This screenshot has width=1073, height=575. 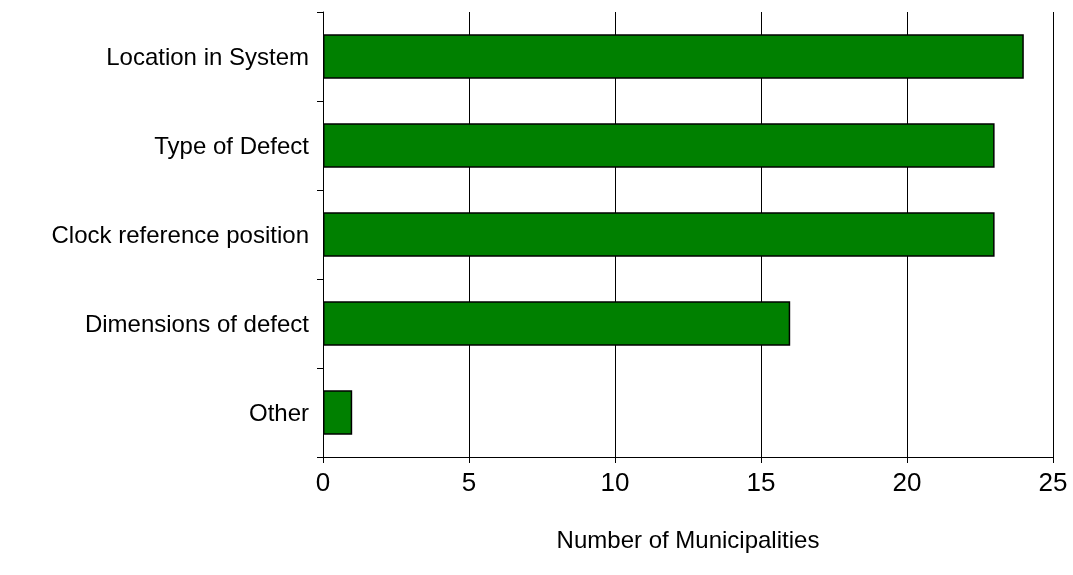 I want to click on x-tick-label: 5, so click(x=469, y=482).